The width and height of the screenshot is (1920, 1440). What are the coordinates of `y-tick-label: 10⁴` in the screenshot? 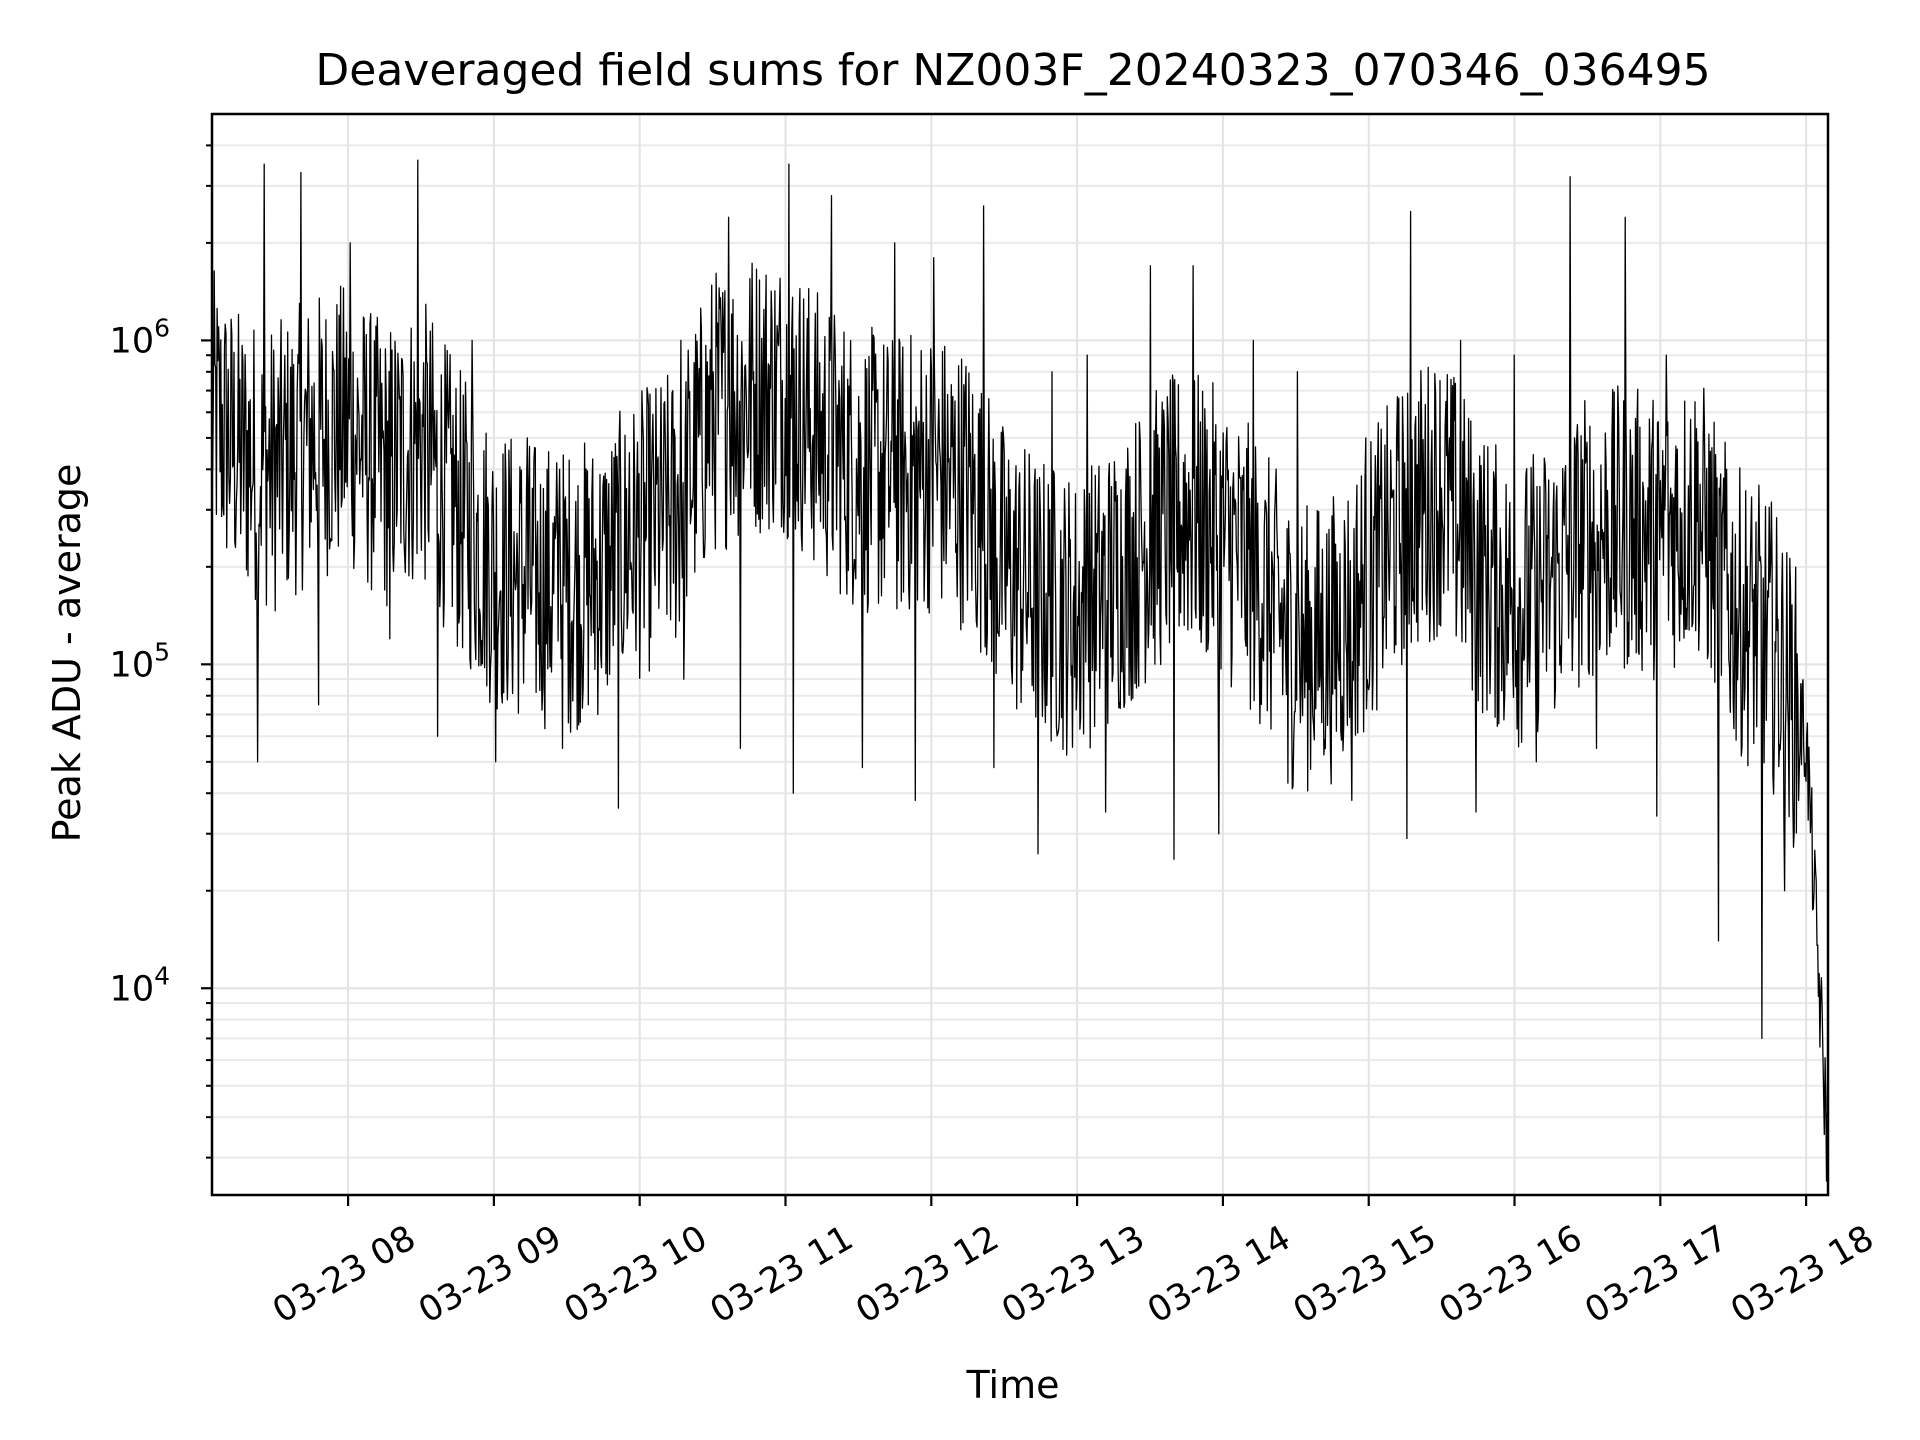 It's located at (140, 985).